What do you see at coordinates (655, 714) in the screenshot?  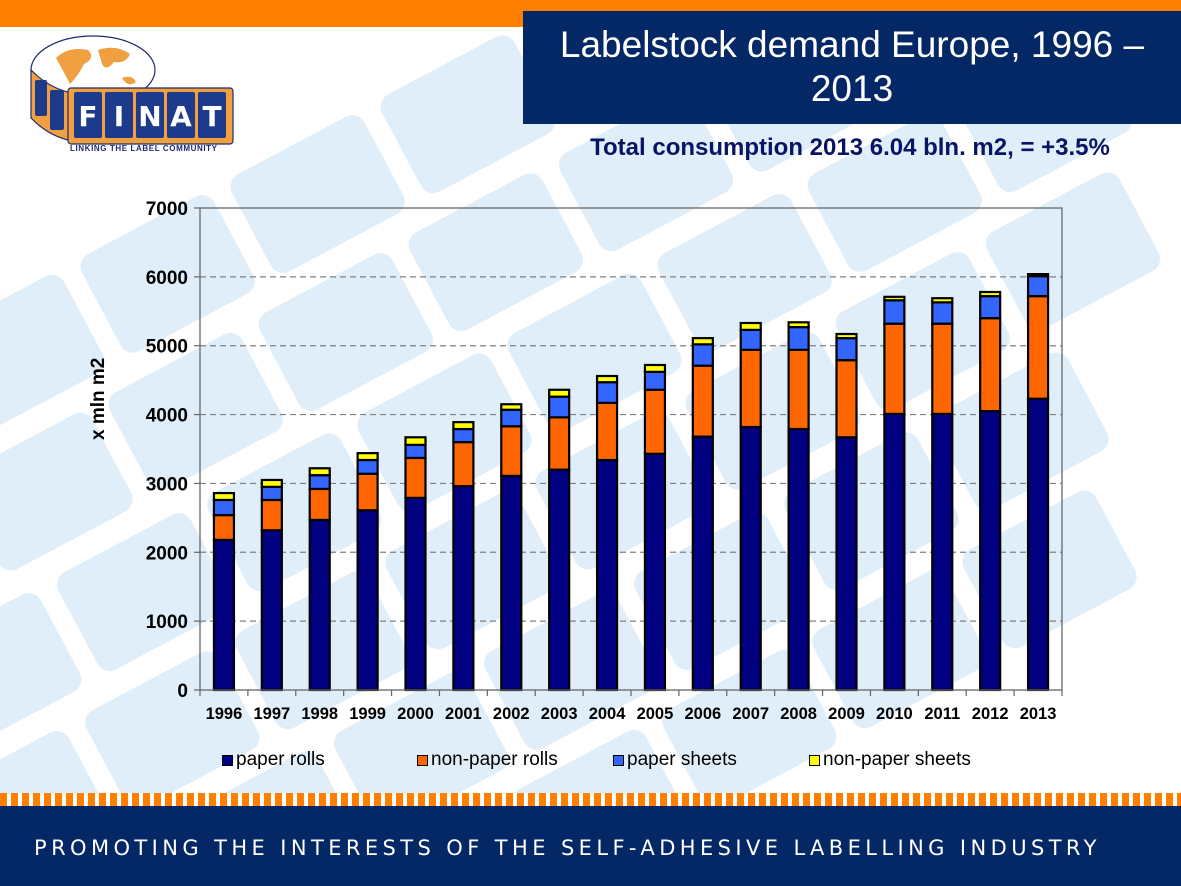 I see `x-tick-label: 2005` at bounding box center [655, 714].